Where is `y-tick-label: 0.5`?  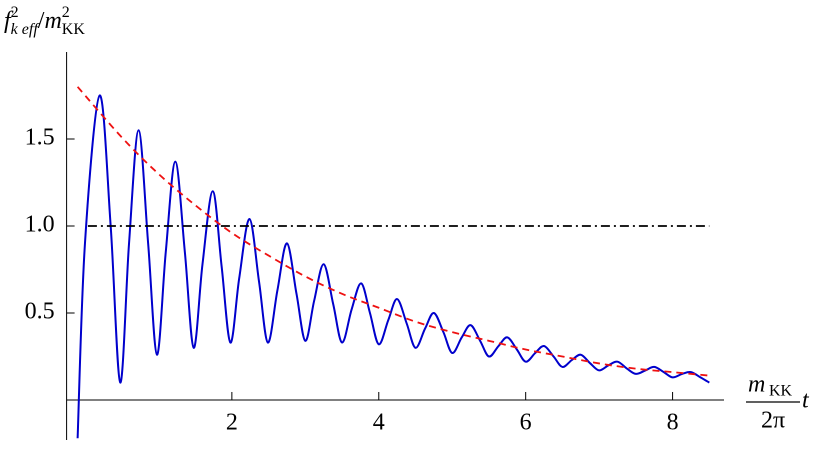
y-tick-label: 0.5 is located at coordinates (40, 311).